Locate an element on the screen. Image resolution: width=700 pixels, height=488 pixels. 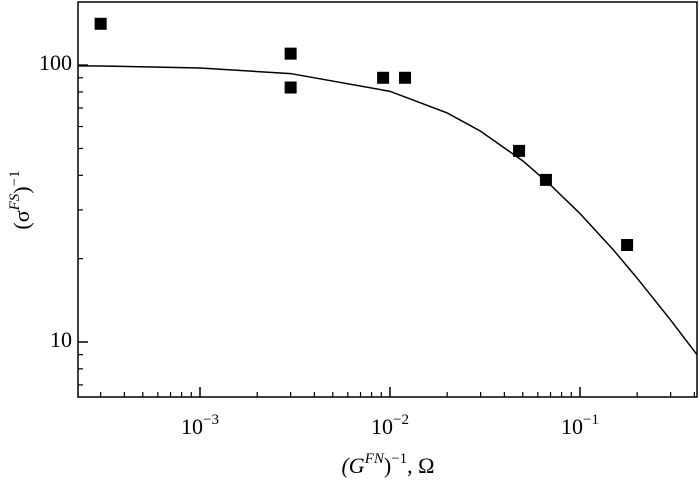
y-axis-label: (σFS)−1 is located at coordinates (20, 199).